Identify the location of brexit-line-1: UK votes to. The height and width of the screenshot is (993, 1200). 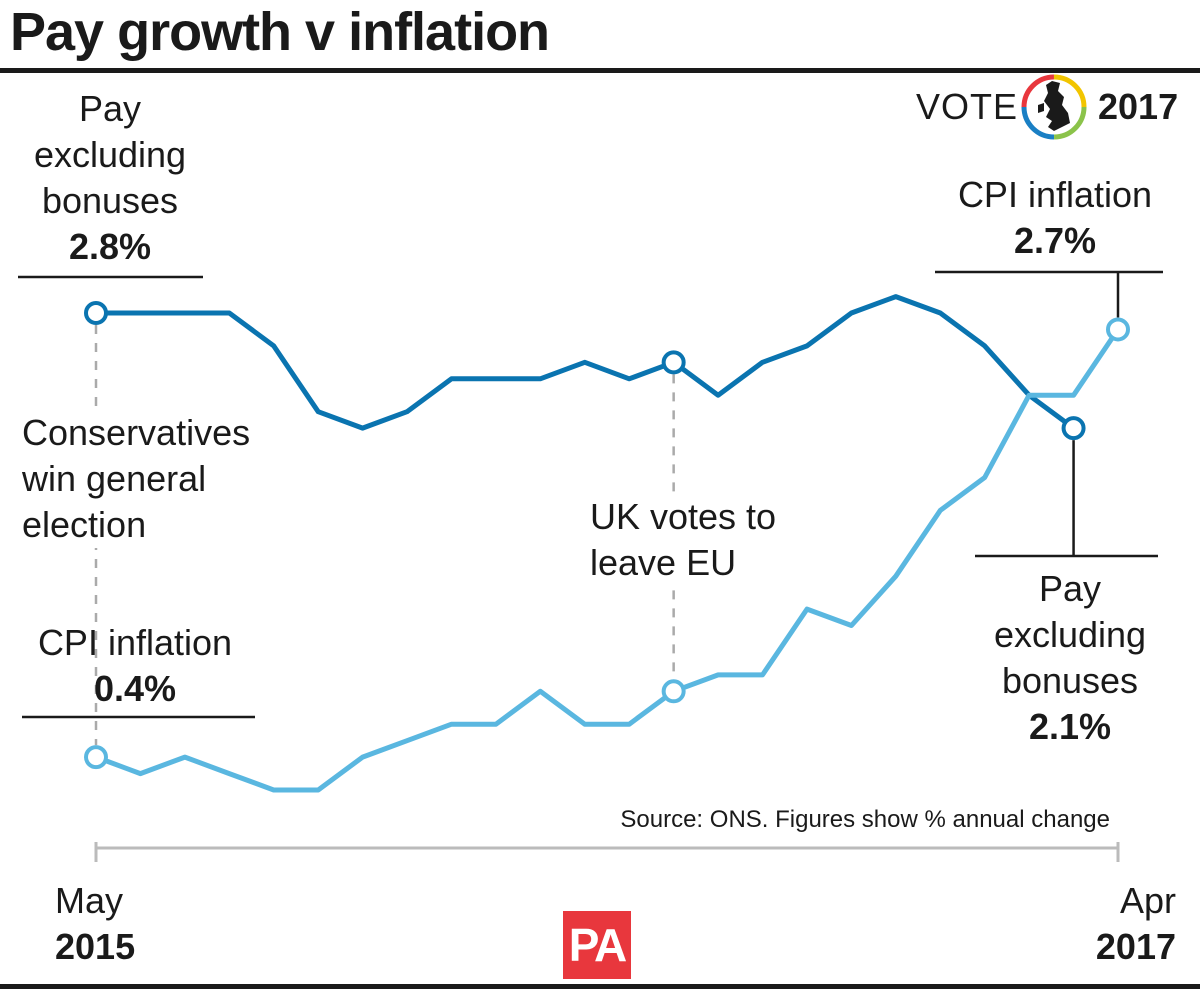
(683, 516).